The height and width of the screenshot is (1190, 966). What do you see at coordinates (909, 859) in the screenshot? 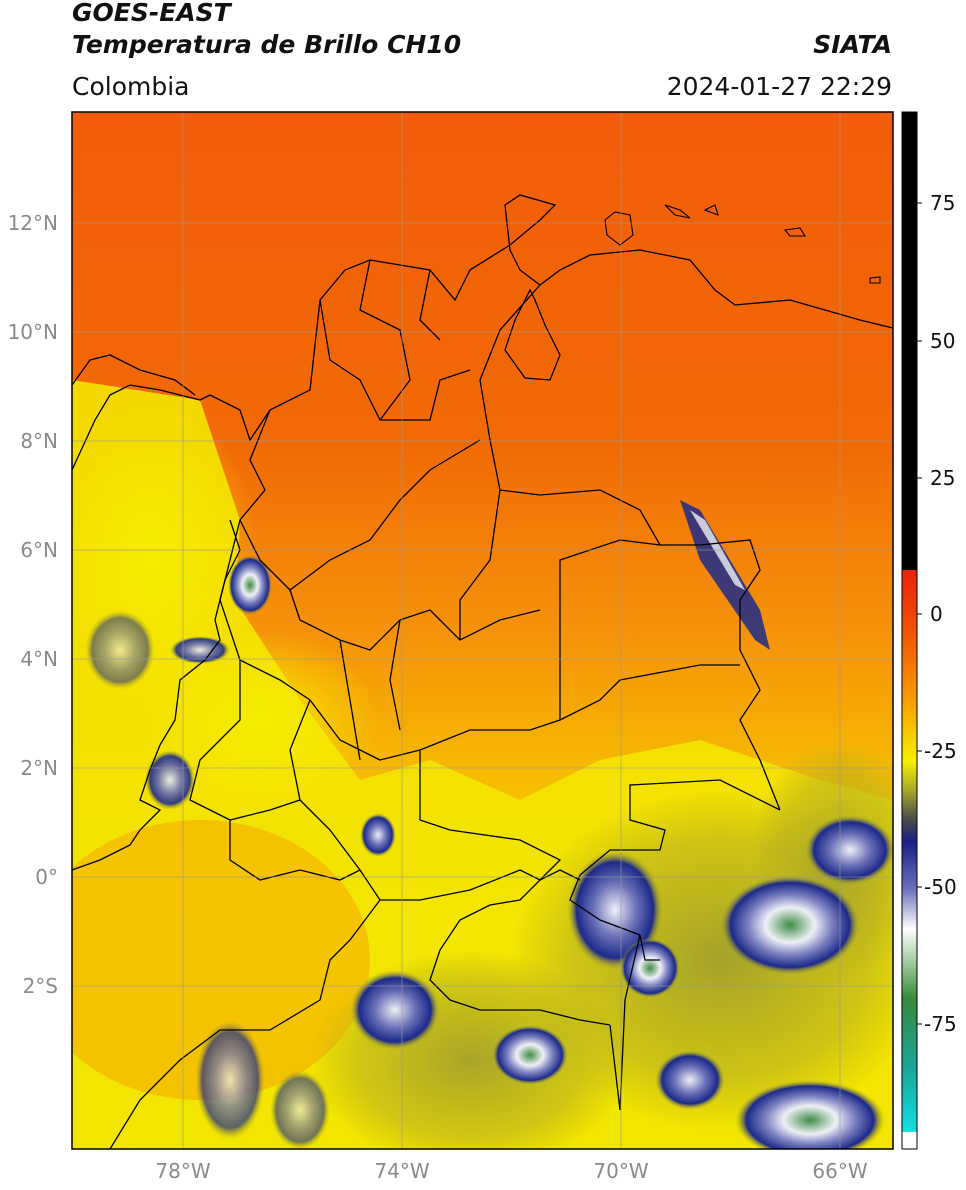
I see `colorbar-gradient` at bounding box center [909, 859].